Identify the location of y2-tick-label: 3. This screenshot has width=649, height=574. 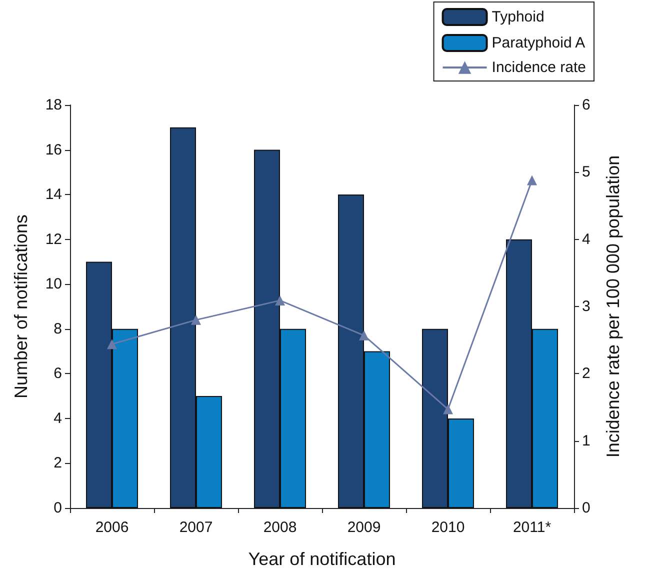
(586, 306).